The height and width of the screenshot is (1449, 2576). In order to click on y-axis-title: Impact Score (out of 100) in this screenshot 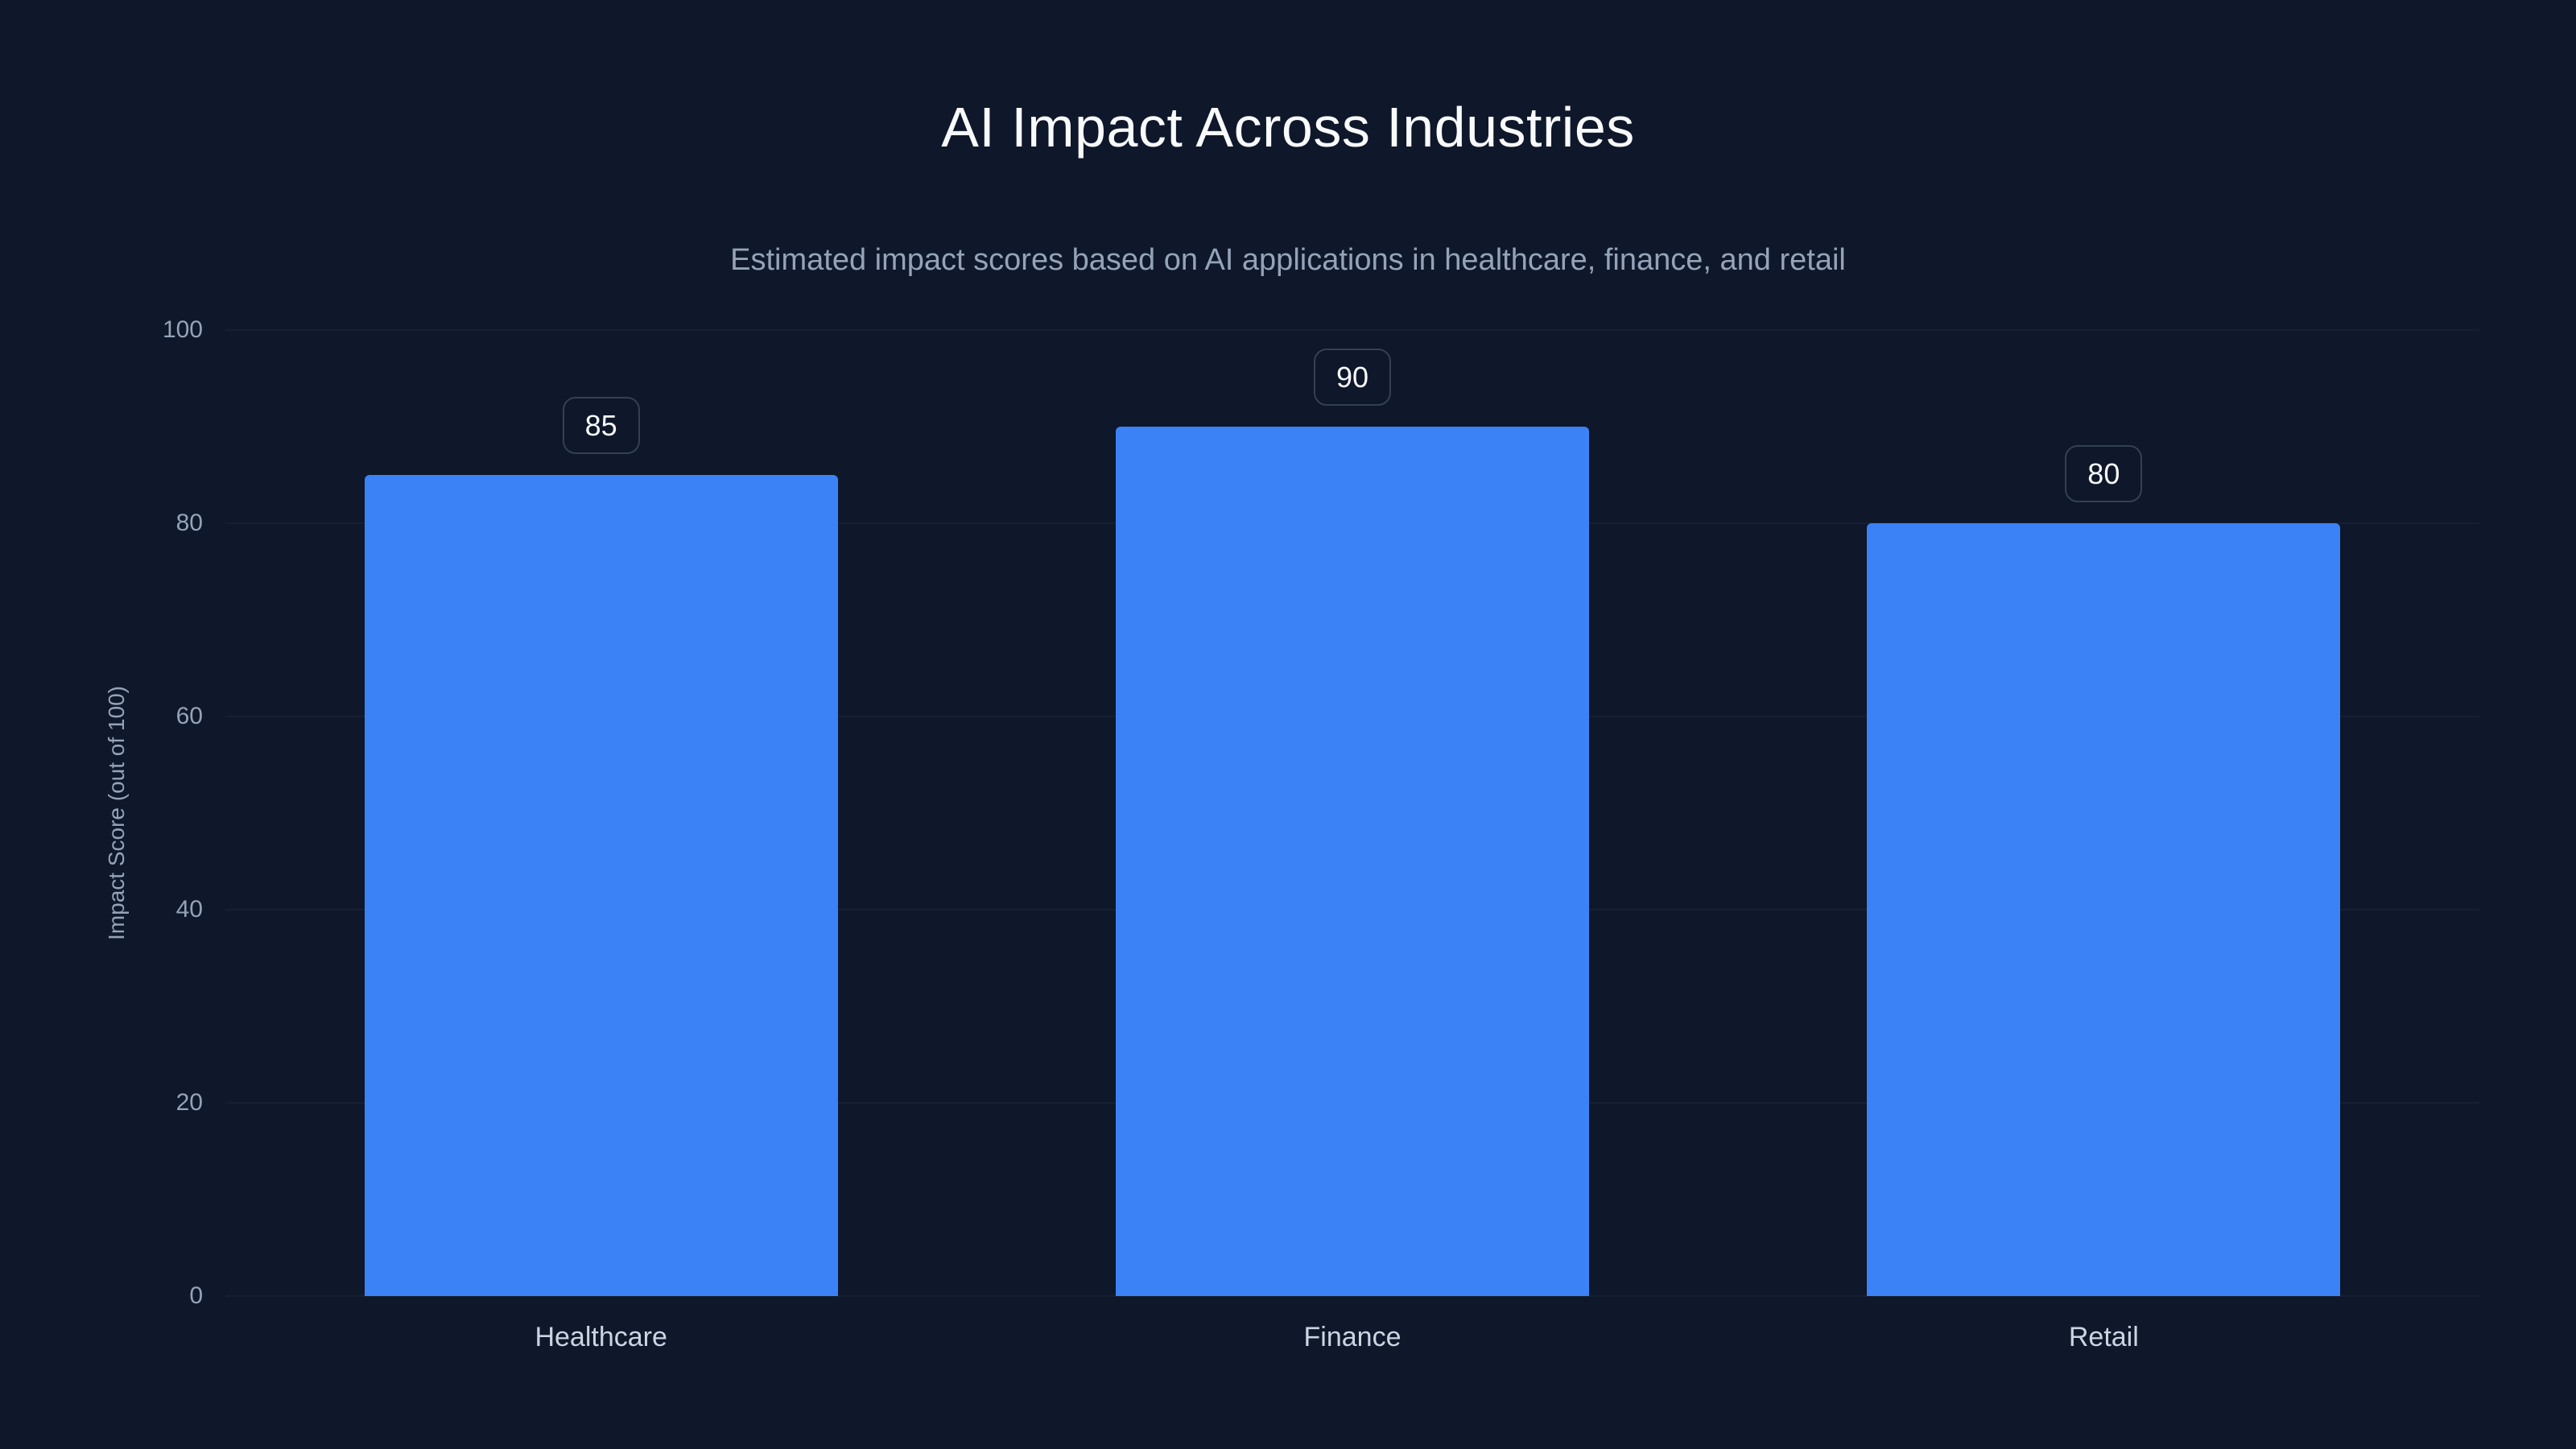, I will do `click(116, 813)`.